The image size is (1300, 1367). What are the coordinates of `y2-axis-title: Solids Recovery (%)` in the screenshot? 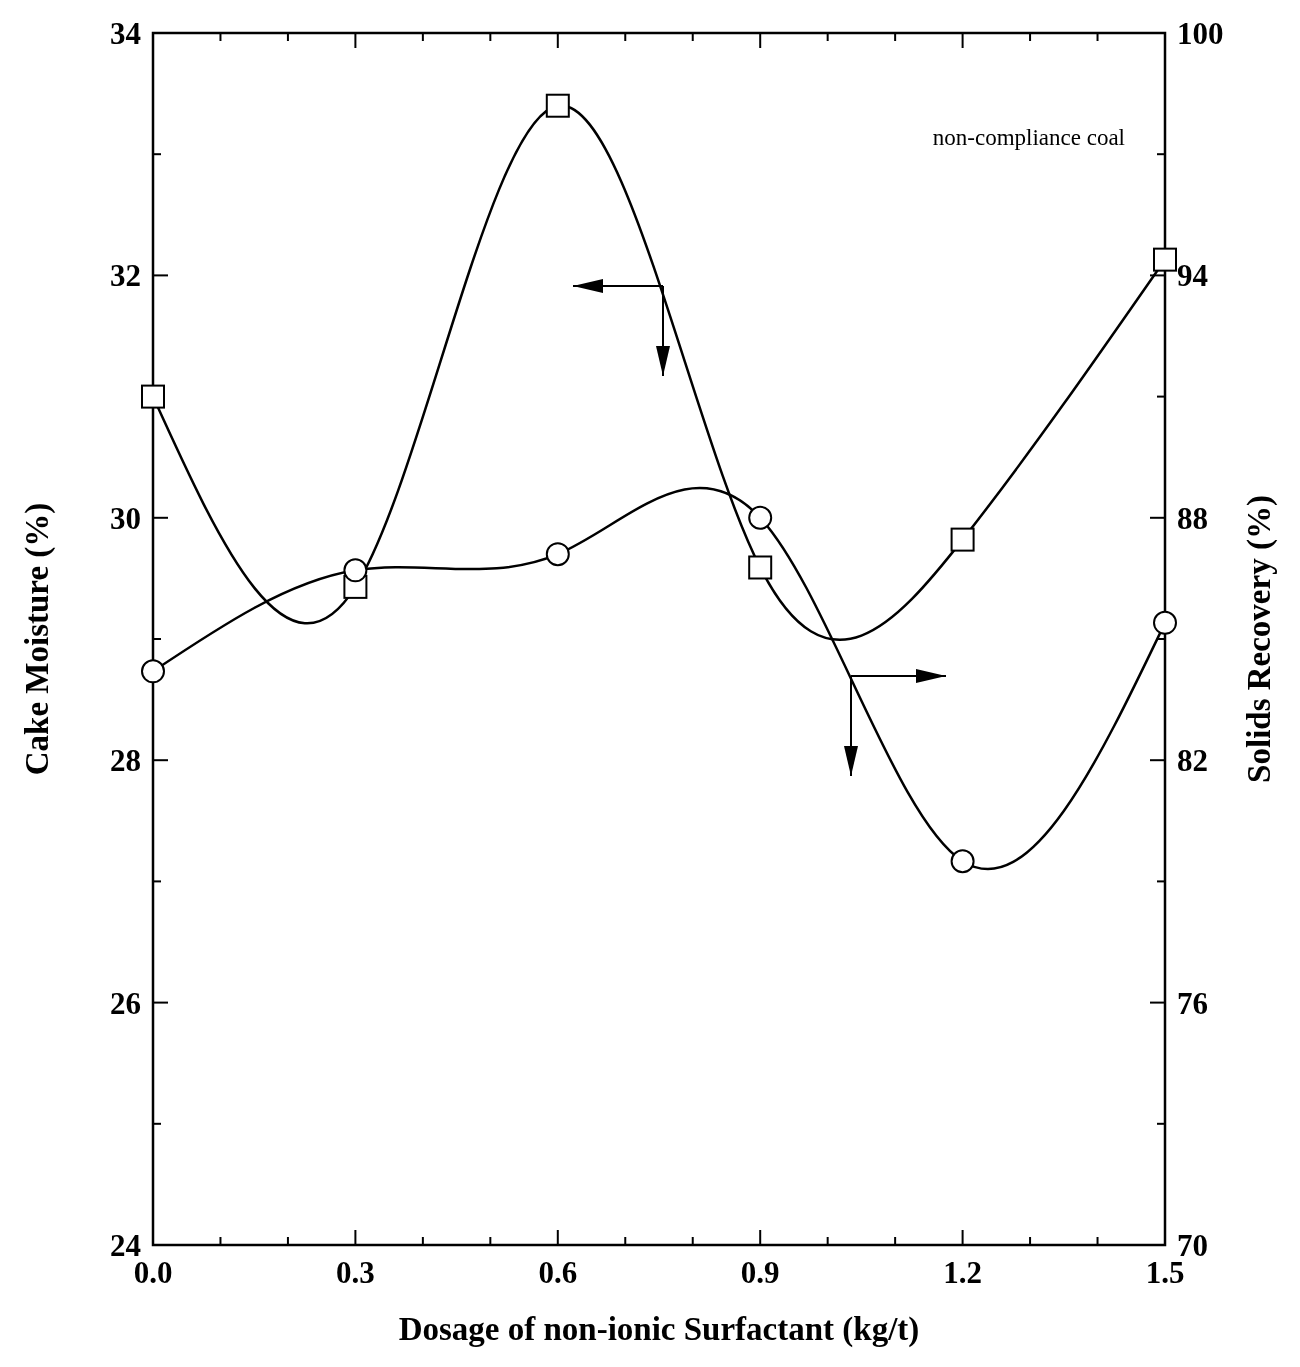 It's located at (1259, 639).